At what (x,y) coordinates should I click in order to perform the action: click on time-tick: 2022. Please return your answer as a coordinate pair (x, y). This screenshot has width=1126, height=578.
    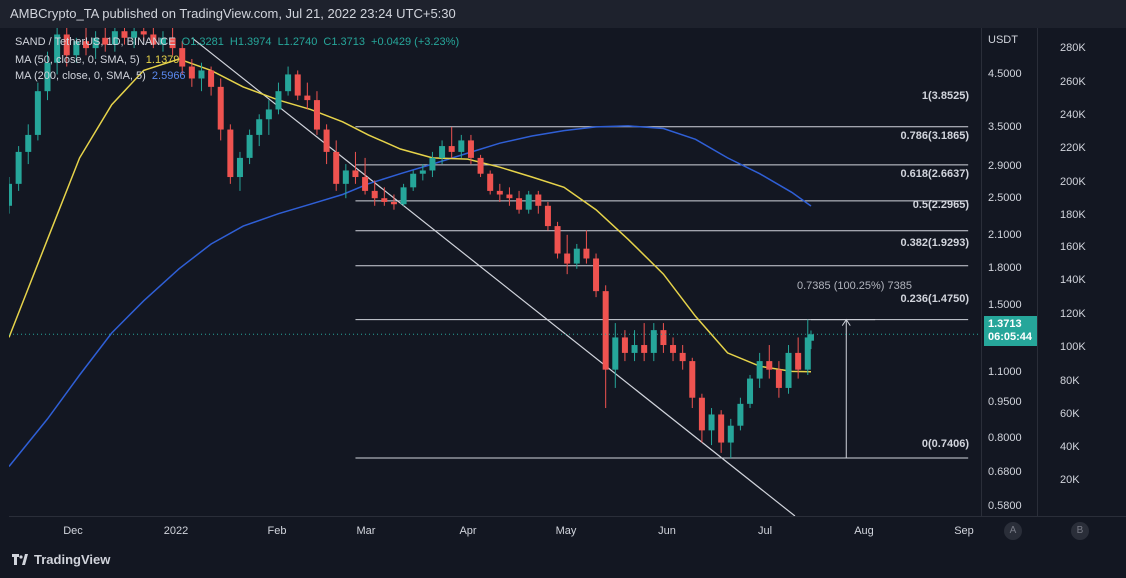
    Looking at the image, I should click on (176, 531).